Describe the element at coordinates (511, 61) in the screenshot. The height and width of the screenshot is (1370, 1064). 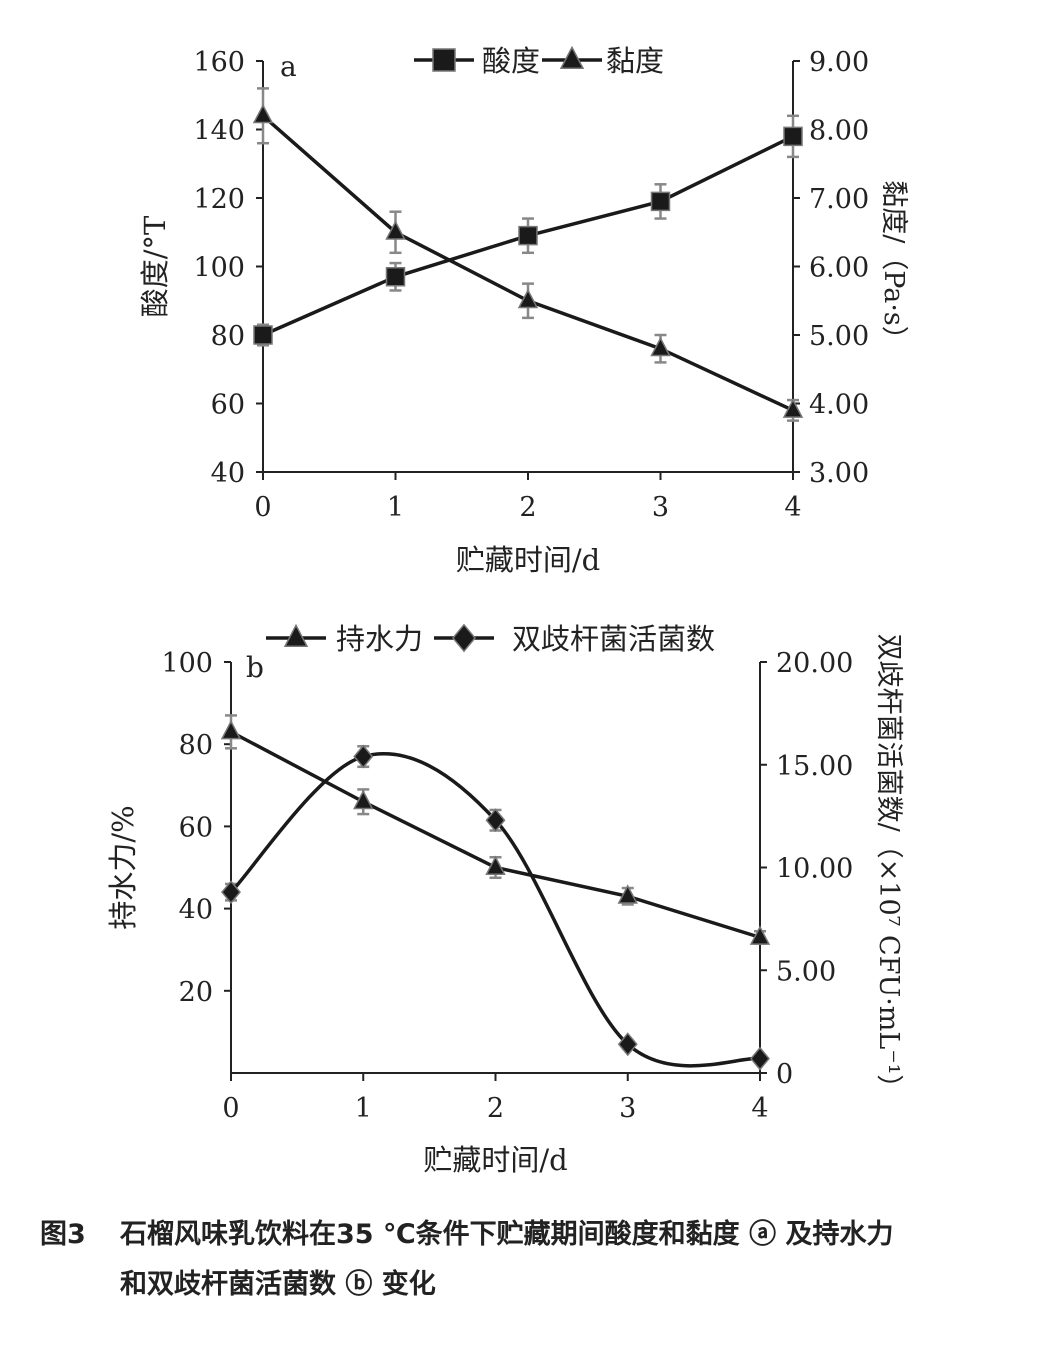
I see `legend-label: 酸度` at that location.